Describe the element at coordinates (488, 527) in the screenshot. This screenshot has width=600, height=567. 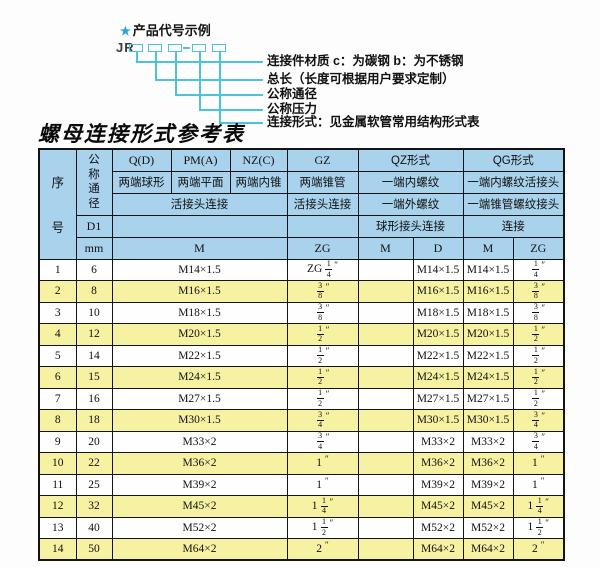
I see `cell-qg-m: M52×2` at that location.